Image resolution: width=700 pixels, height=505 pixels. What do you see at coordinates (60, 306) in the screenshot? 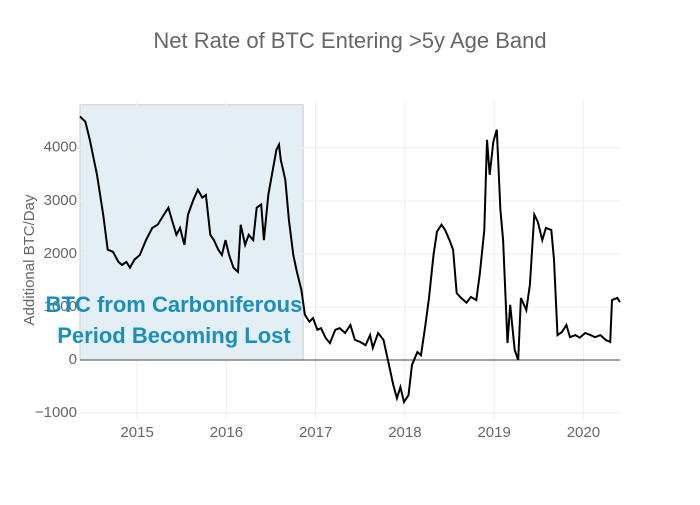
I see `y-tick-label: 1000` at bounding box center [60, 306].